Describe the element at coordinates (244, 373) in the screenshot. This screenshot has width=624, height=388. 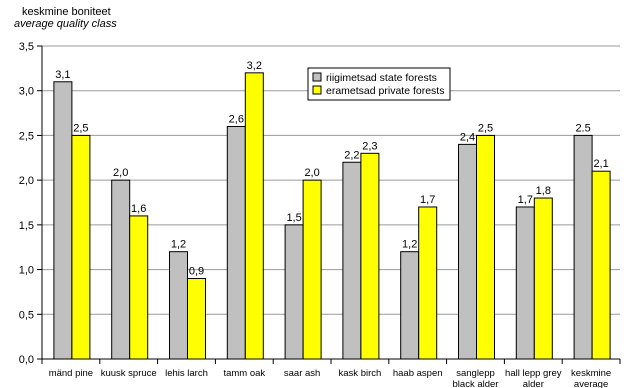
I see `x-tick-label: tamm oak` at that location.